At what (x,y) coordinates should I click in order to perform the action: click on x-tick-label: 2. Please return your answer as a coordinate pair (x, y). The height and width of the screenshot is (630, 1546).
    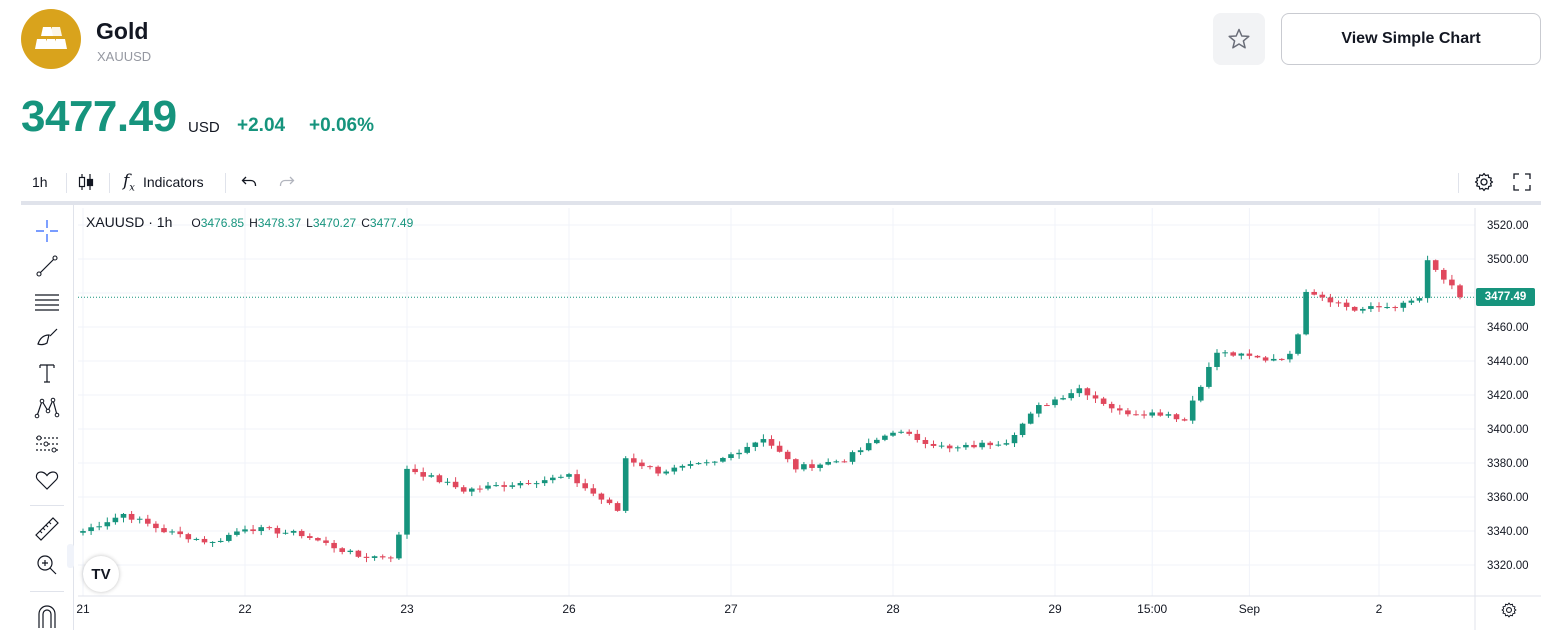
    Looking at the image, I should click on (1379, 609).